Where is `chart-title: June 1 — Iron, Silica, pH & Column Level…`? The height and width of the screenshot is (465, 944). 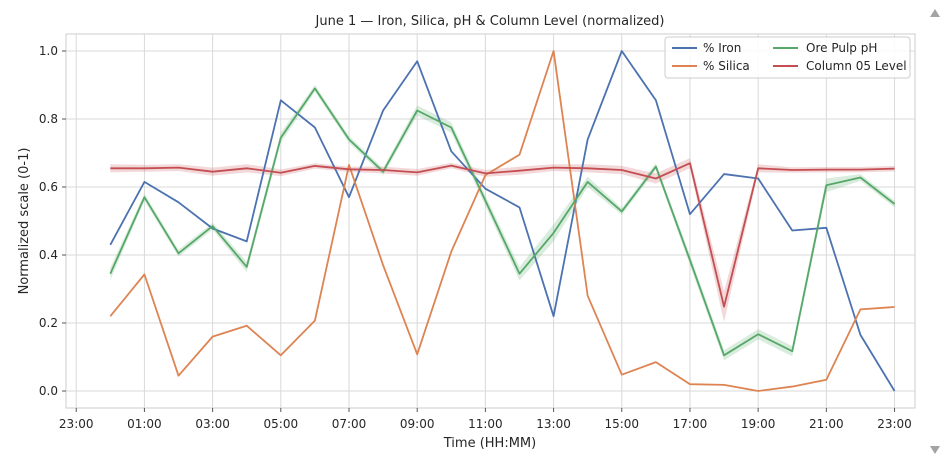 chart-title: June 1 — Iron, Silica, pH & Column Level… is located at coordinates (490, 21).